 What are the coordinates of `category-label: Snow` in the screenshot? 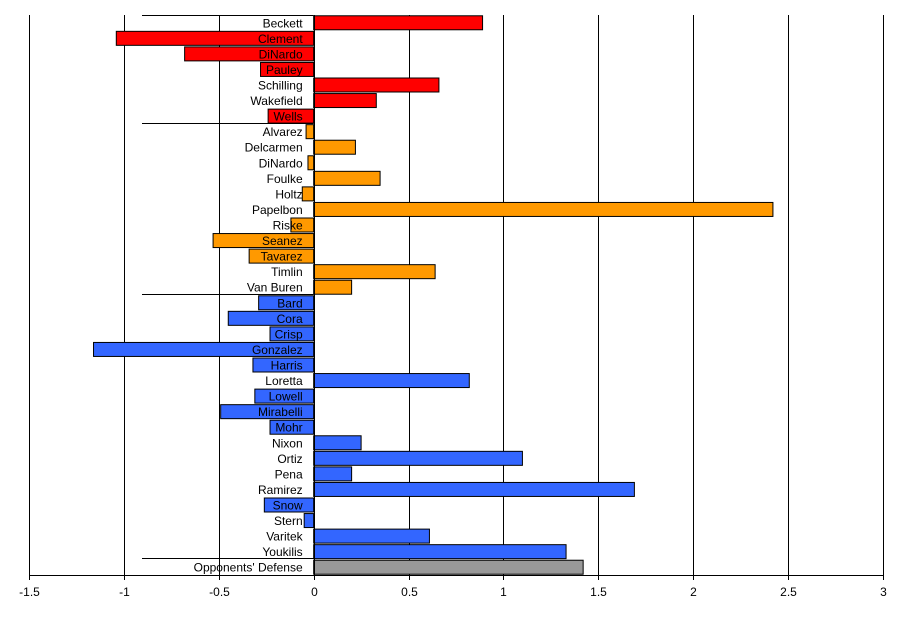 It's located at (288, 506).